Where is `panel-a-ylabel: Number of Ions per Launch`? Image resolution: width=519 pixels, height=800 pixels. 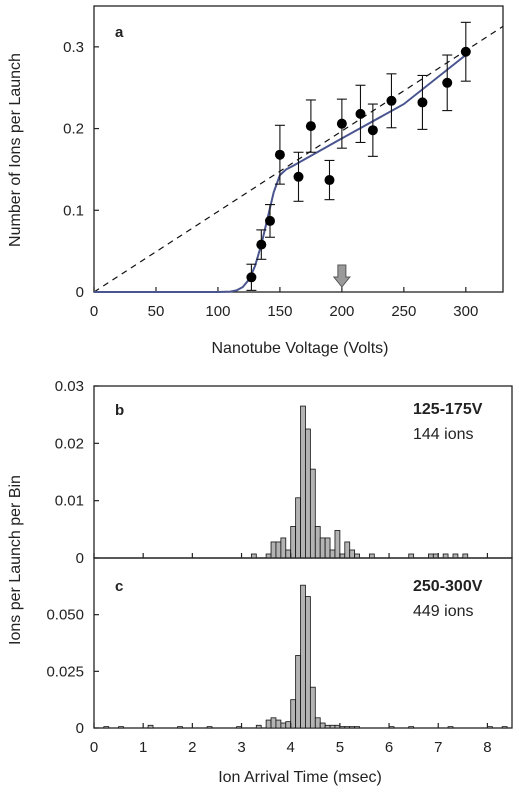
panel-a-ylabel: Number of Ions per Launch is located at coordinates (15, 150).